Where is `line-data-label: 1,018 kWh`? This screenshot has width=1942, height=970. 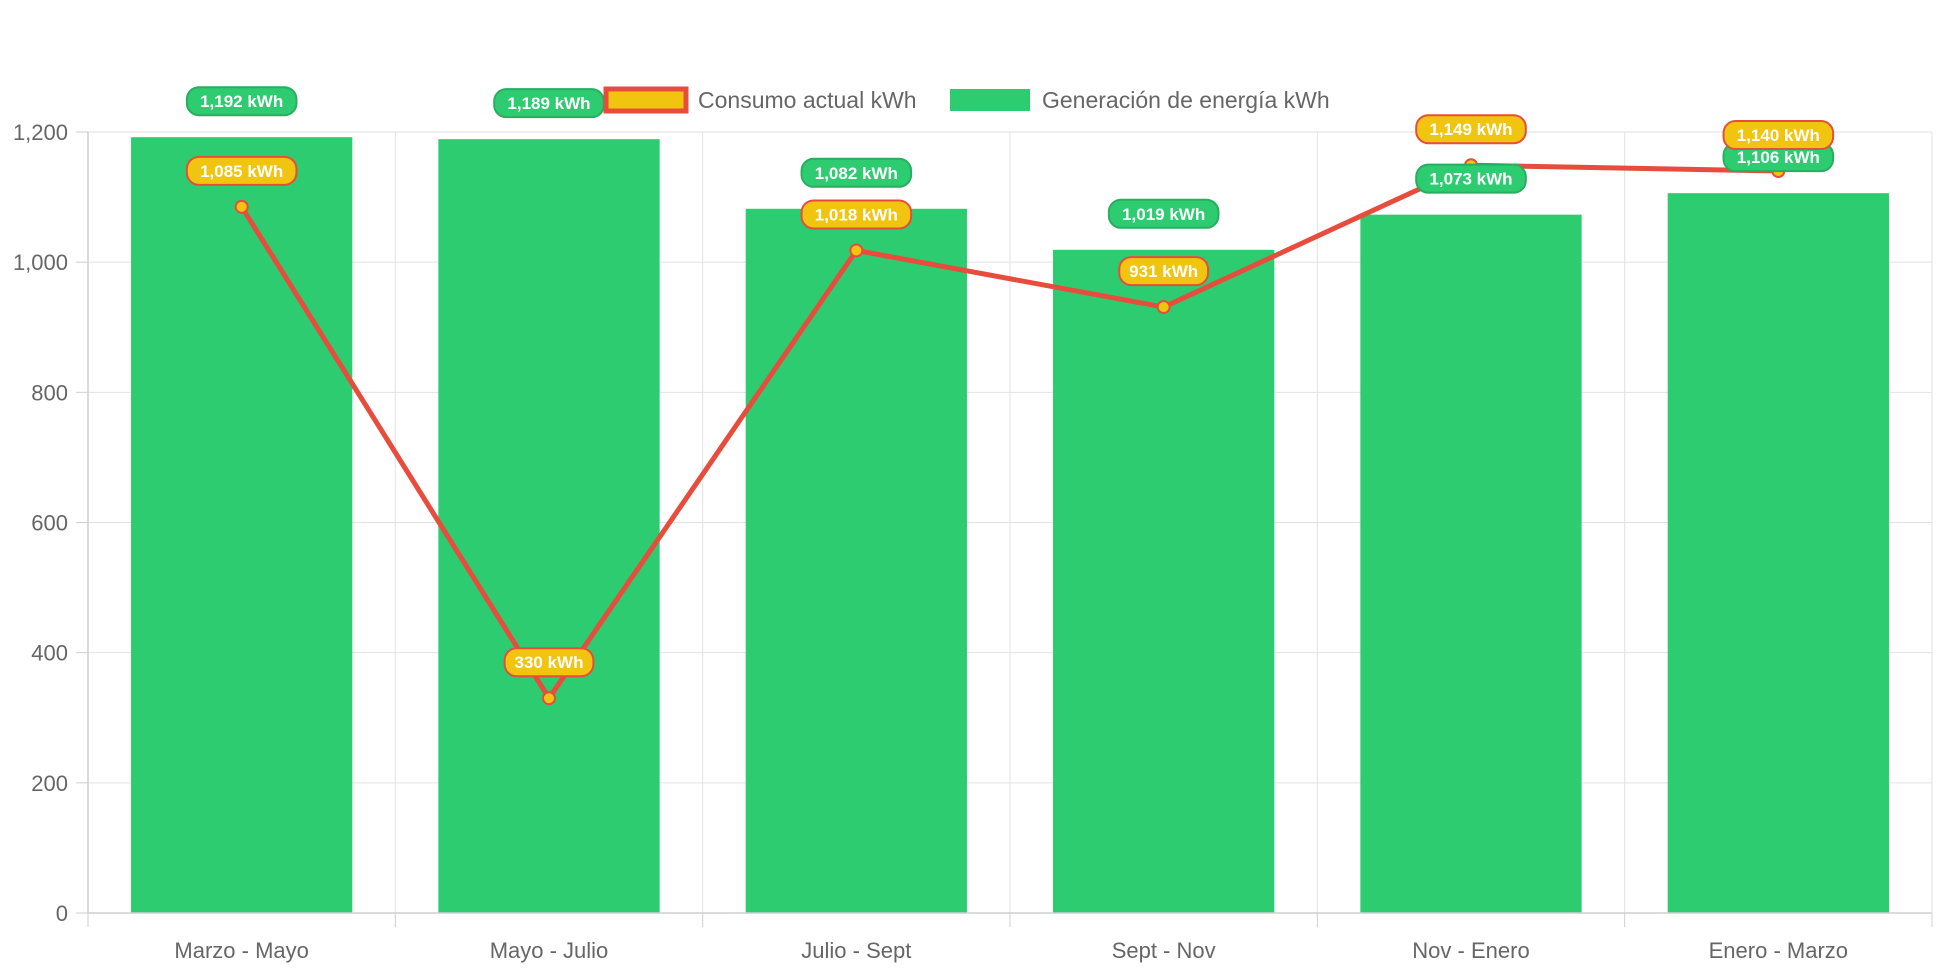
line-data-label: 1,018 kWh is located at coordinates (856, 214).